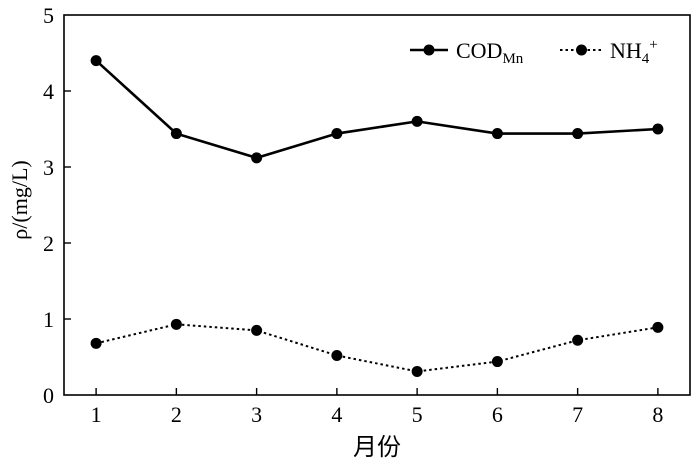 The image size is (700, 466). What do you see at coordinates (176, 414) in the screenshot?
I see `x-tick-label: 2` at bounding box center [176, 414].